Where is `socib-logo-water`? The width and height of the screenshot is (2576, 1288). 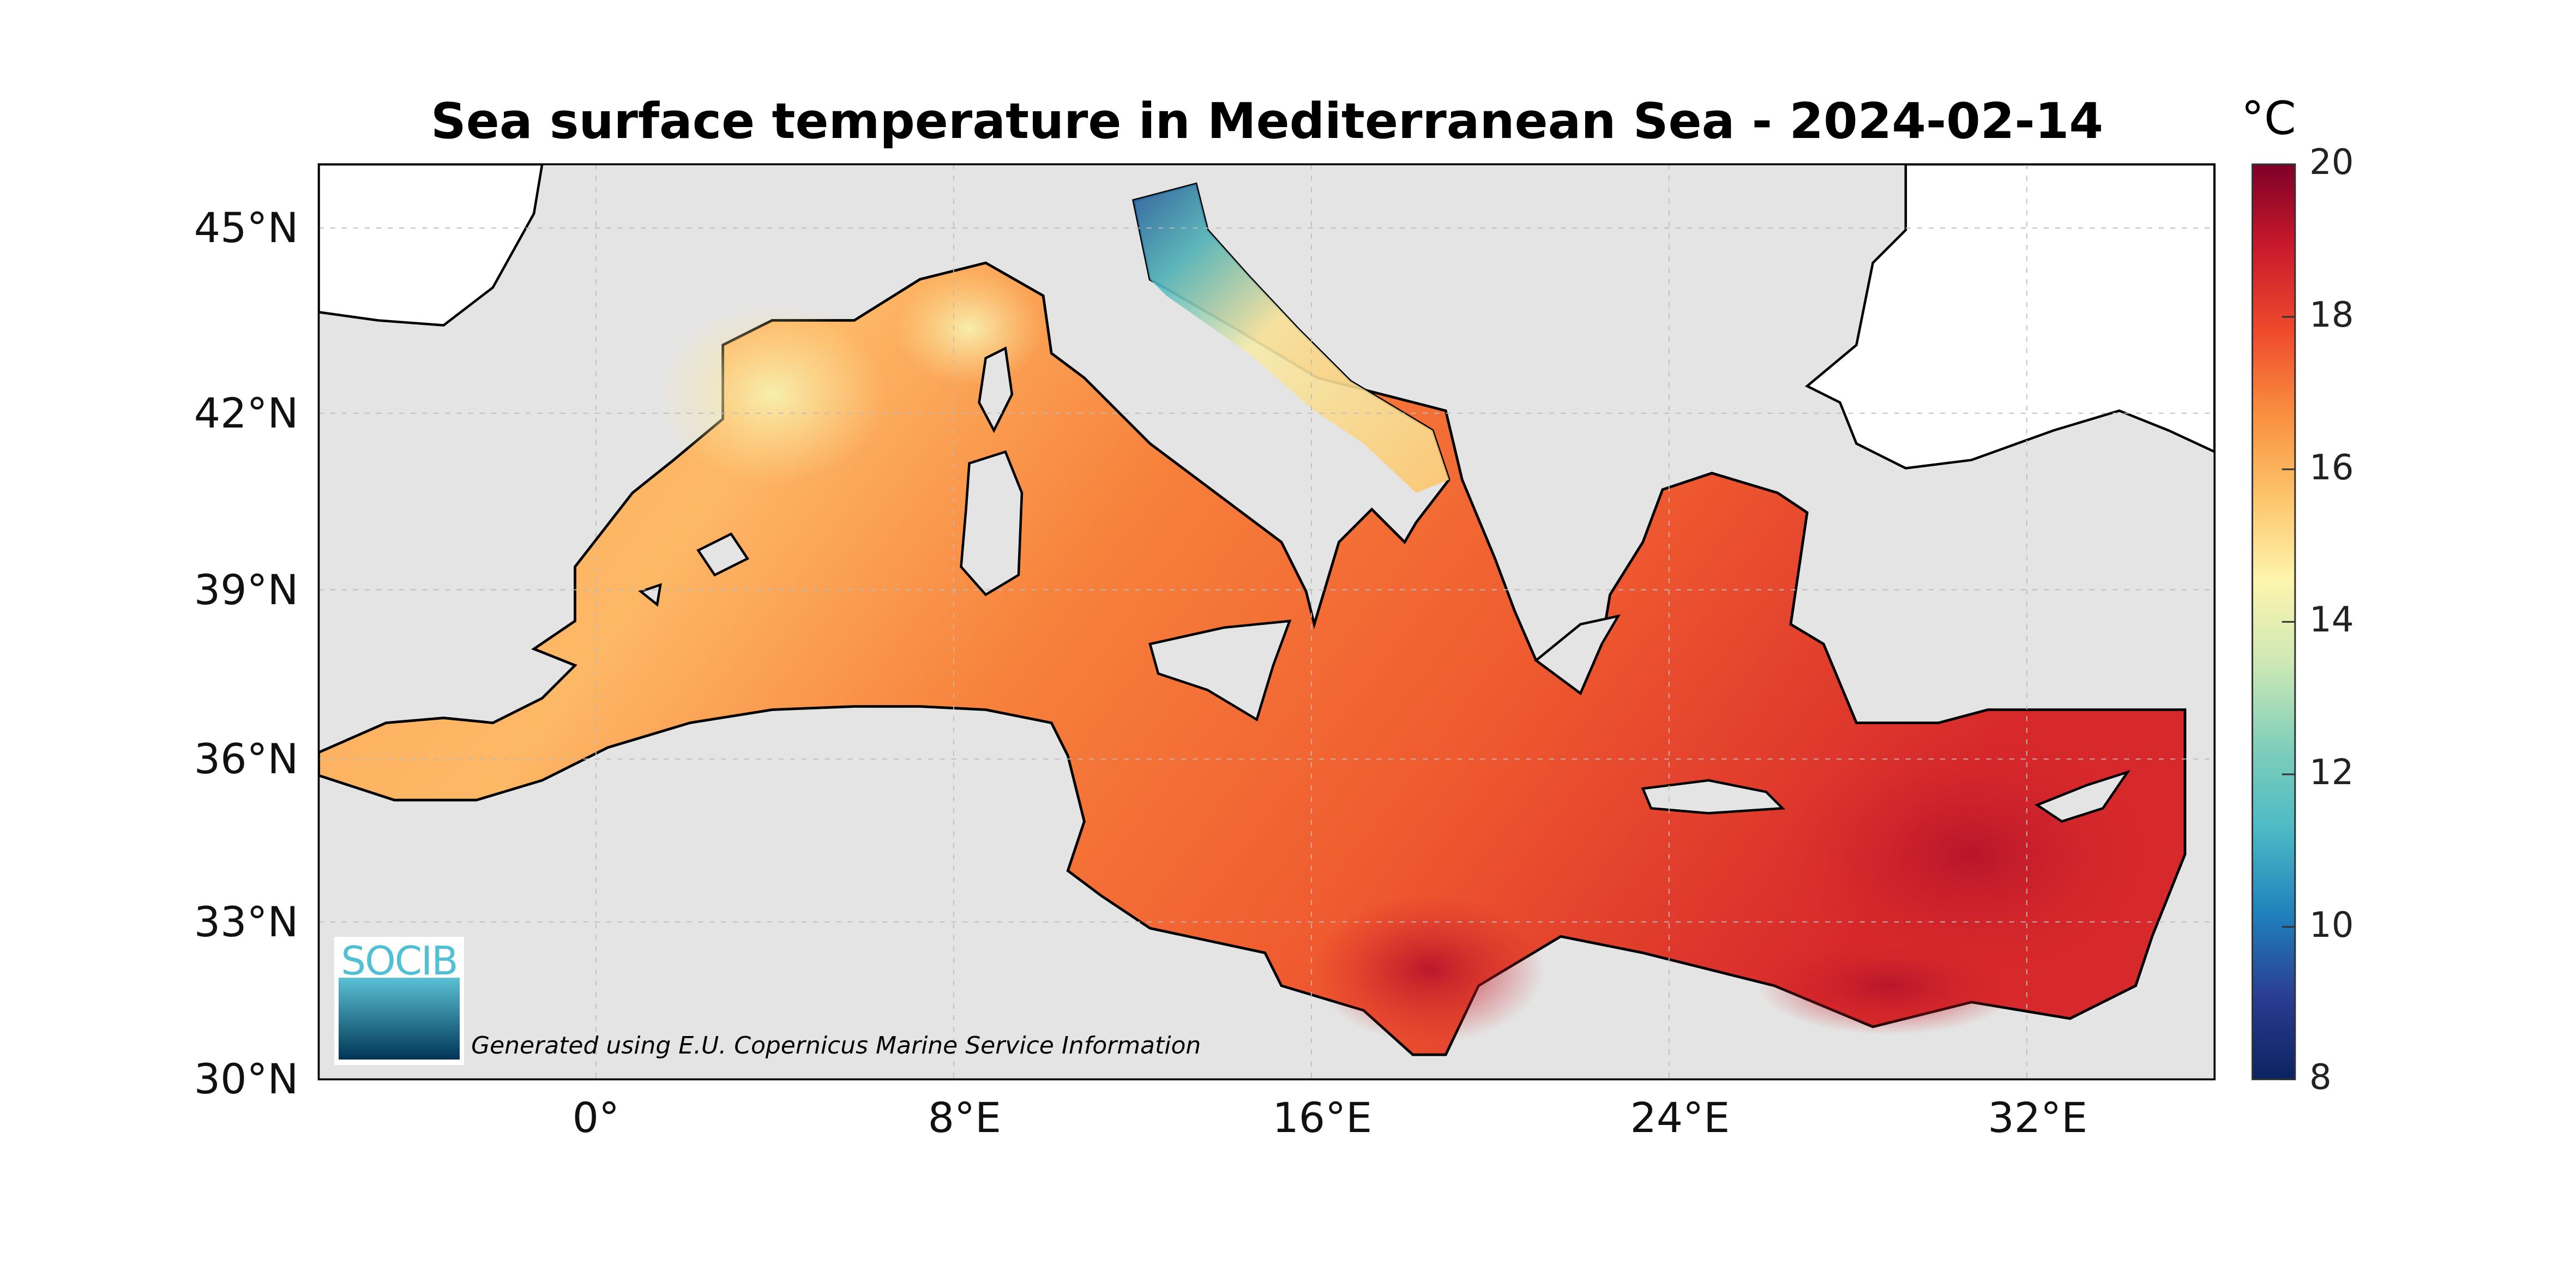 socib-logo-water is located at coordinates (399, 1019).